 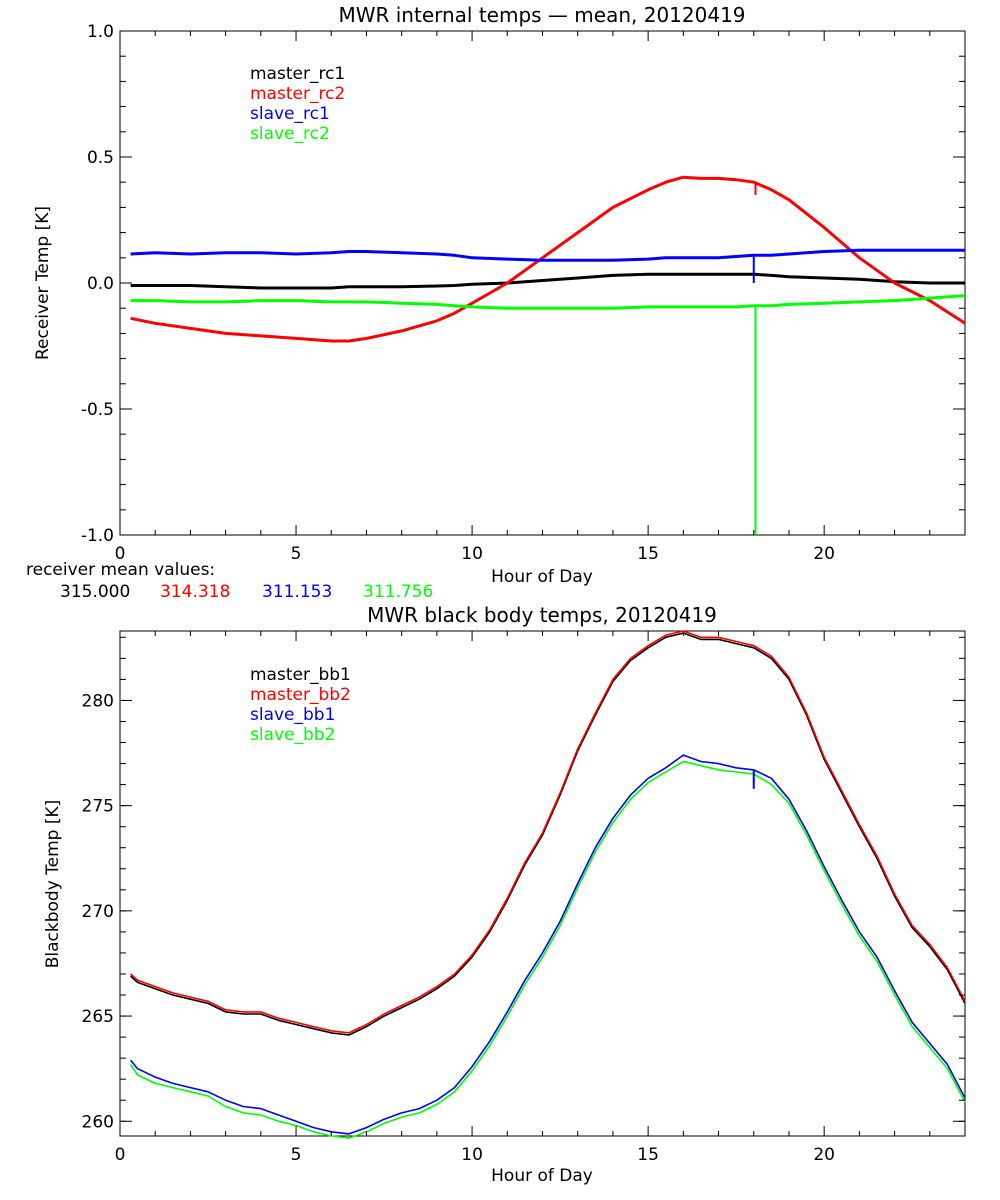 What do you see at coordinates (548, 302) in the screenshot?
I see `series-line-slave_rc2` at bounding box center [548, 302].